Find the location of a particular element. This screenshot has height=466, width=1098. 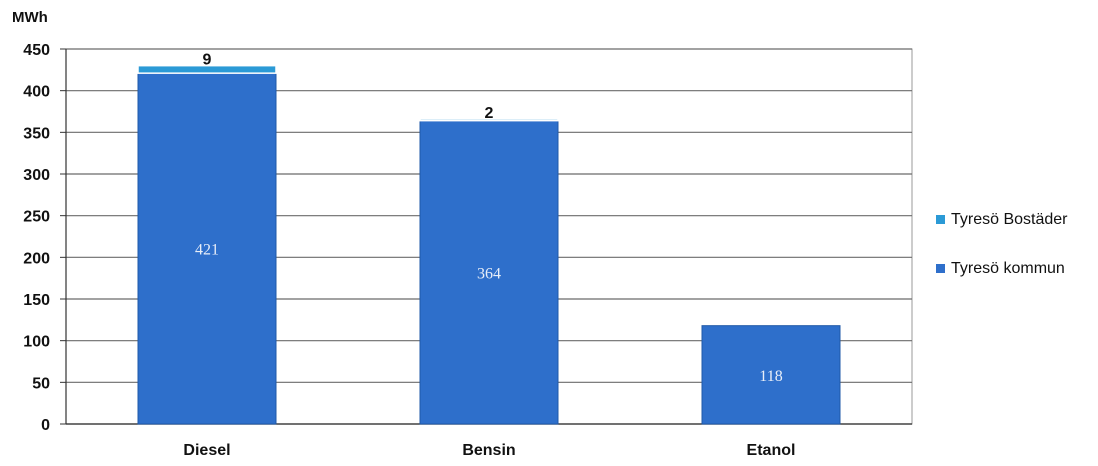

y-tick-label: 0 is located at coordinates (45, 425).